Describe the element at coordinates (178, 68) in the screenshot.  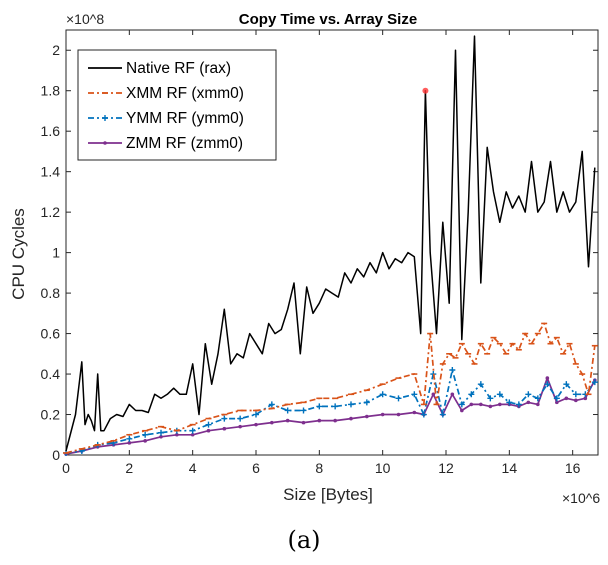
I see `legend-label: Native RF (rax)` at that location.